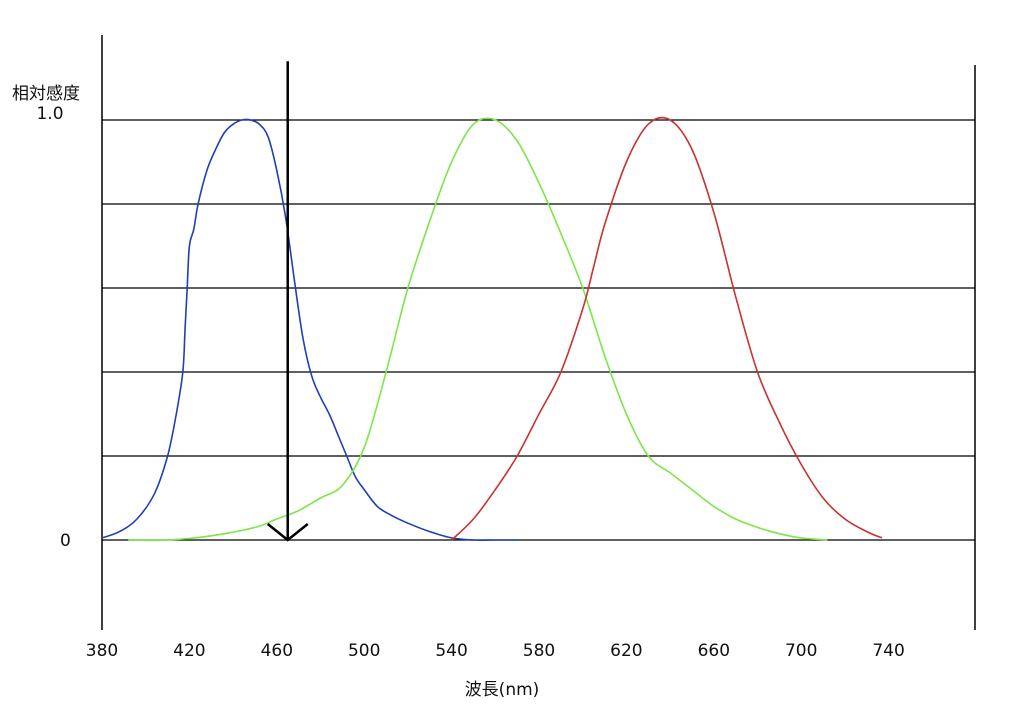 The width and height of the screenshot is (1024, 714). What do you see at coordinates (49, 114) in the screenshot?
I see `y-tick-label-0: 1.0` at bounding box center [49, 114].